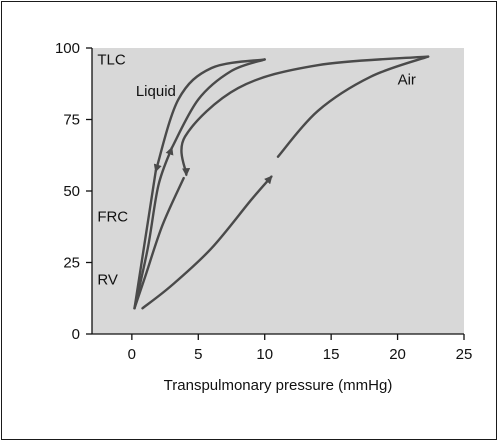 The height and width of the screenshot is (443, 500). I want to click on annotation-rv: RV, so click(107, 280).